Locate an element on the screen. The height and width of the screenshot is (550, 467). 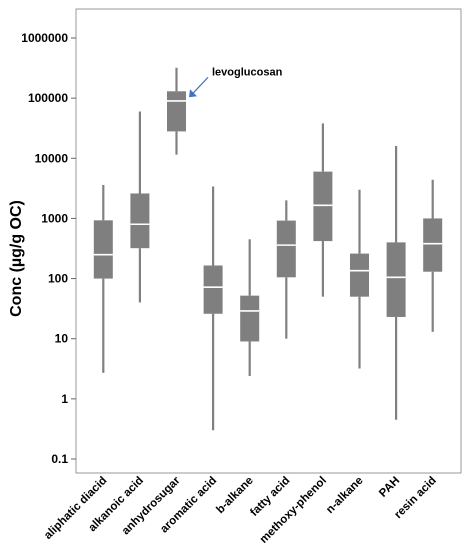
box-alkanoic-acid is located at coordinates (140, 207).